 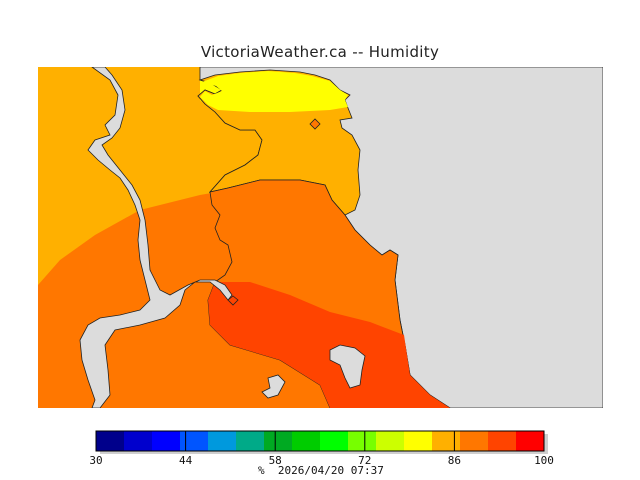 I want to click on legend-timestamp: 2026/04/20 07:37, so click(x=330, y=470).